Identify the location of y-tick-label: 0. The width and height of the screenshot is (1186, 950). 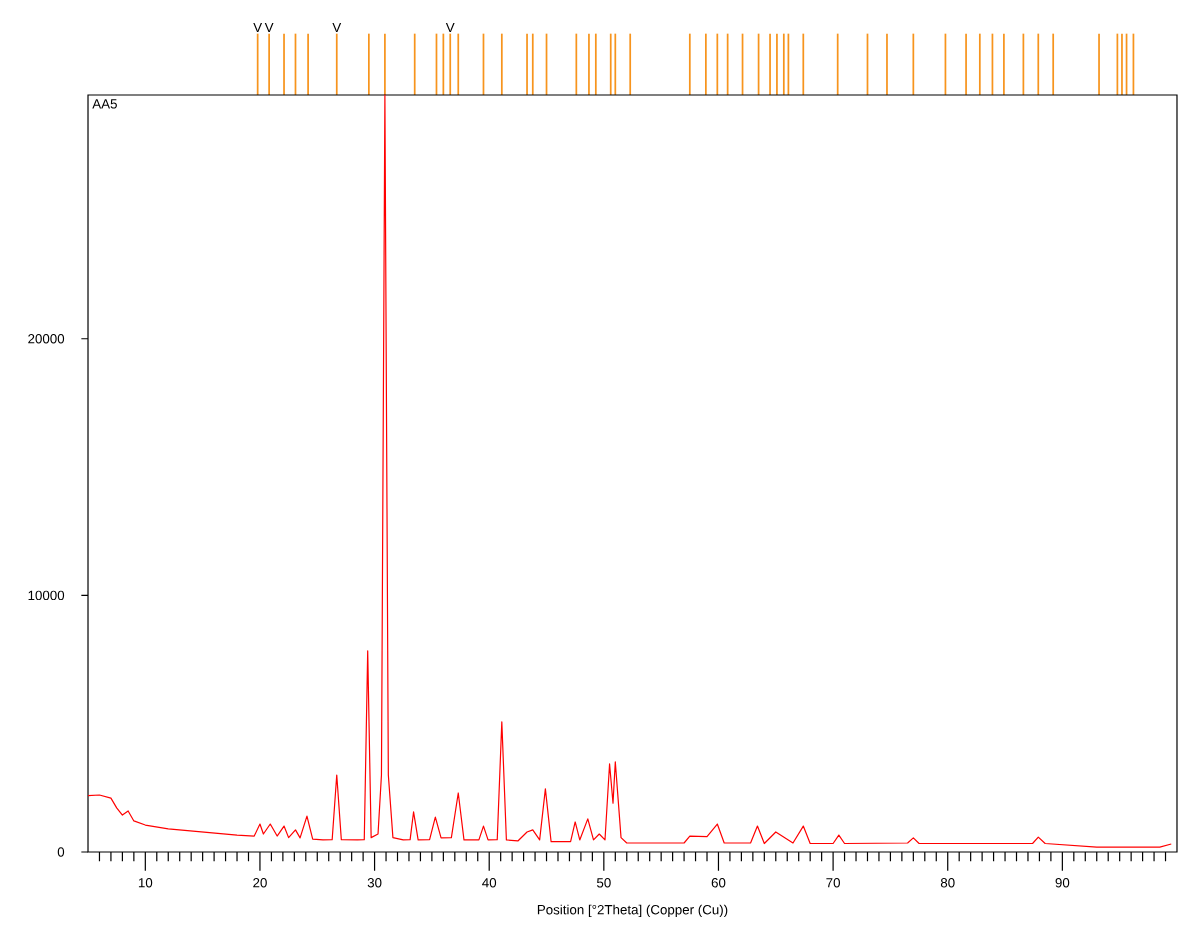
(61, 852).